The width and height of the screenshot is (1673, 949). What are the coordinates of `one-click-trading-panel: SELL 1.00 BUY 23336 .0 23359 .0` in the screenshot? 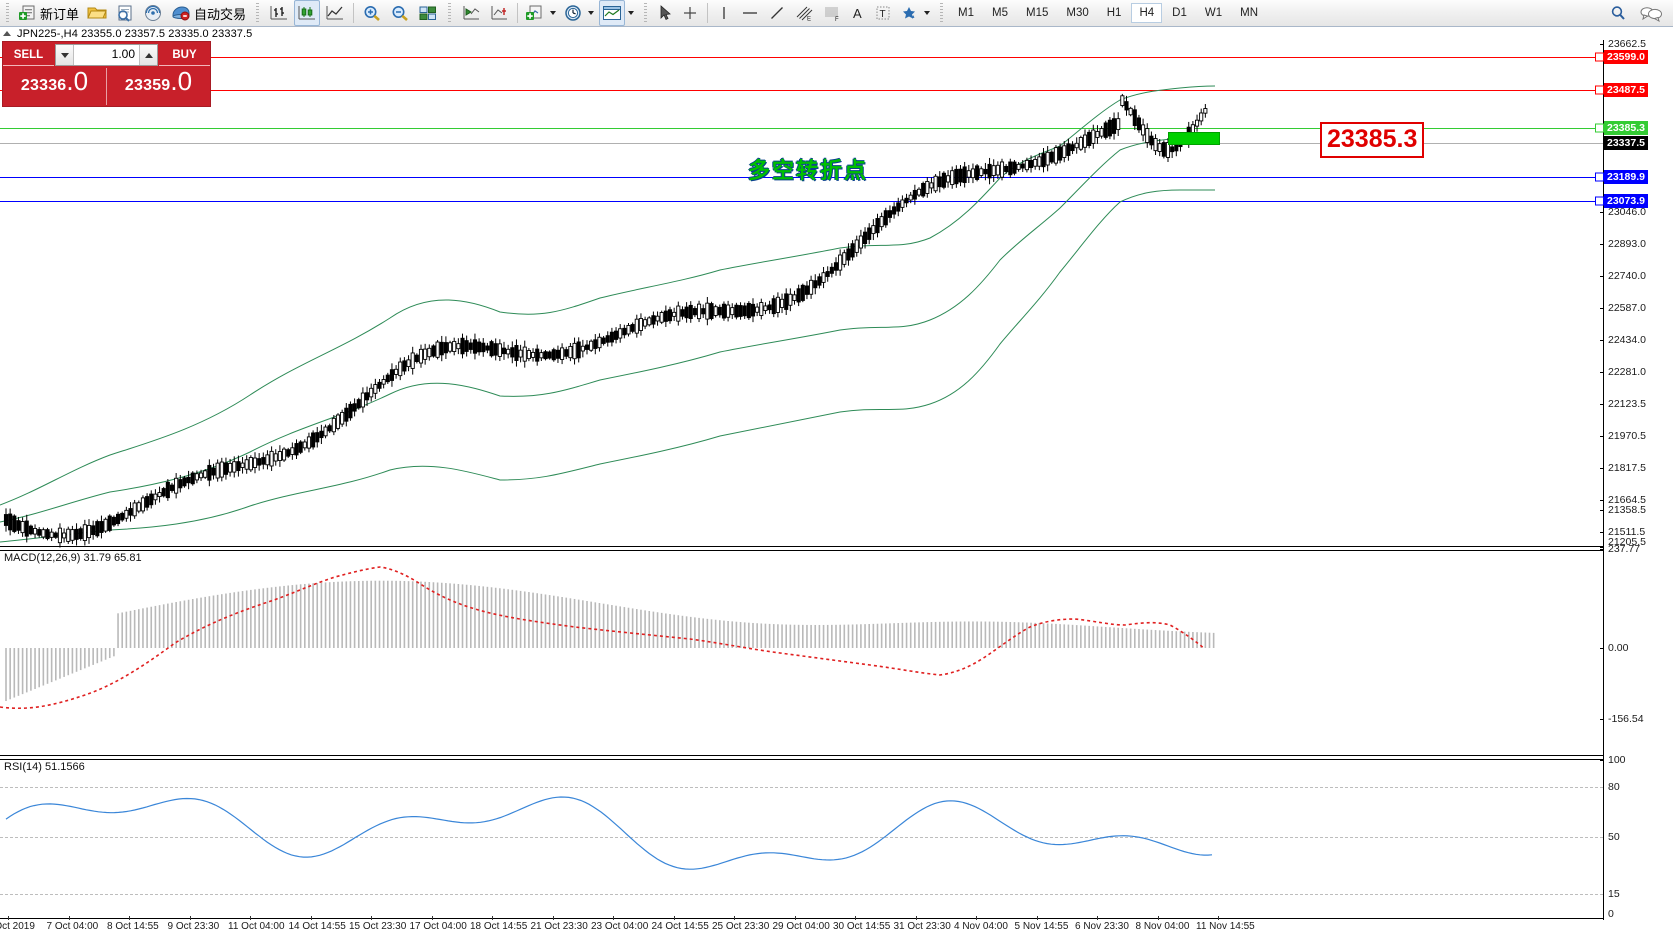 It's located at (106, 74).